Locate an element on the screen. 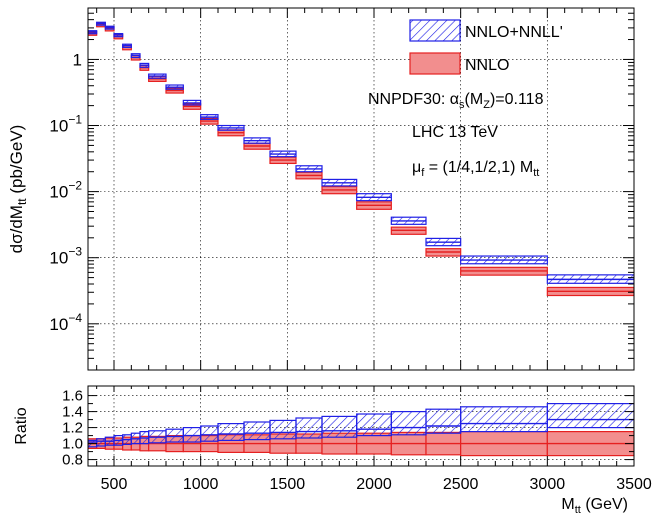  main-y-tick-label: 10⁻³ is located at coordinates (65, 256).